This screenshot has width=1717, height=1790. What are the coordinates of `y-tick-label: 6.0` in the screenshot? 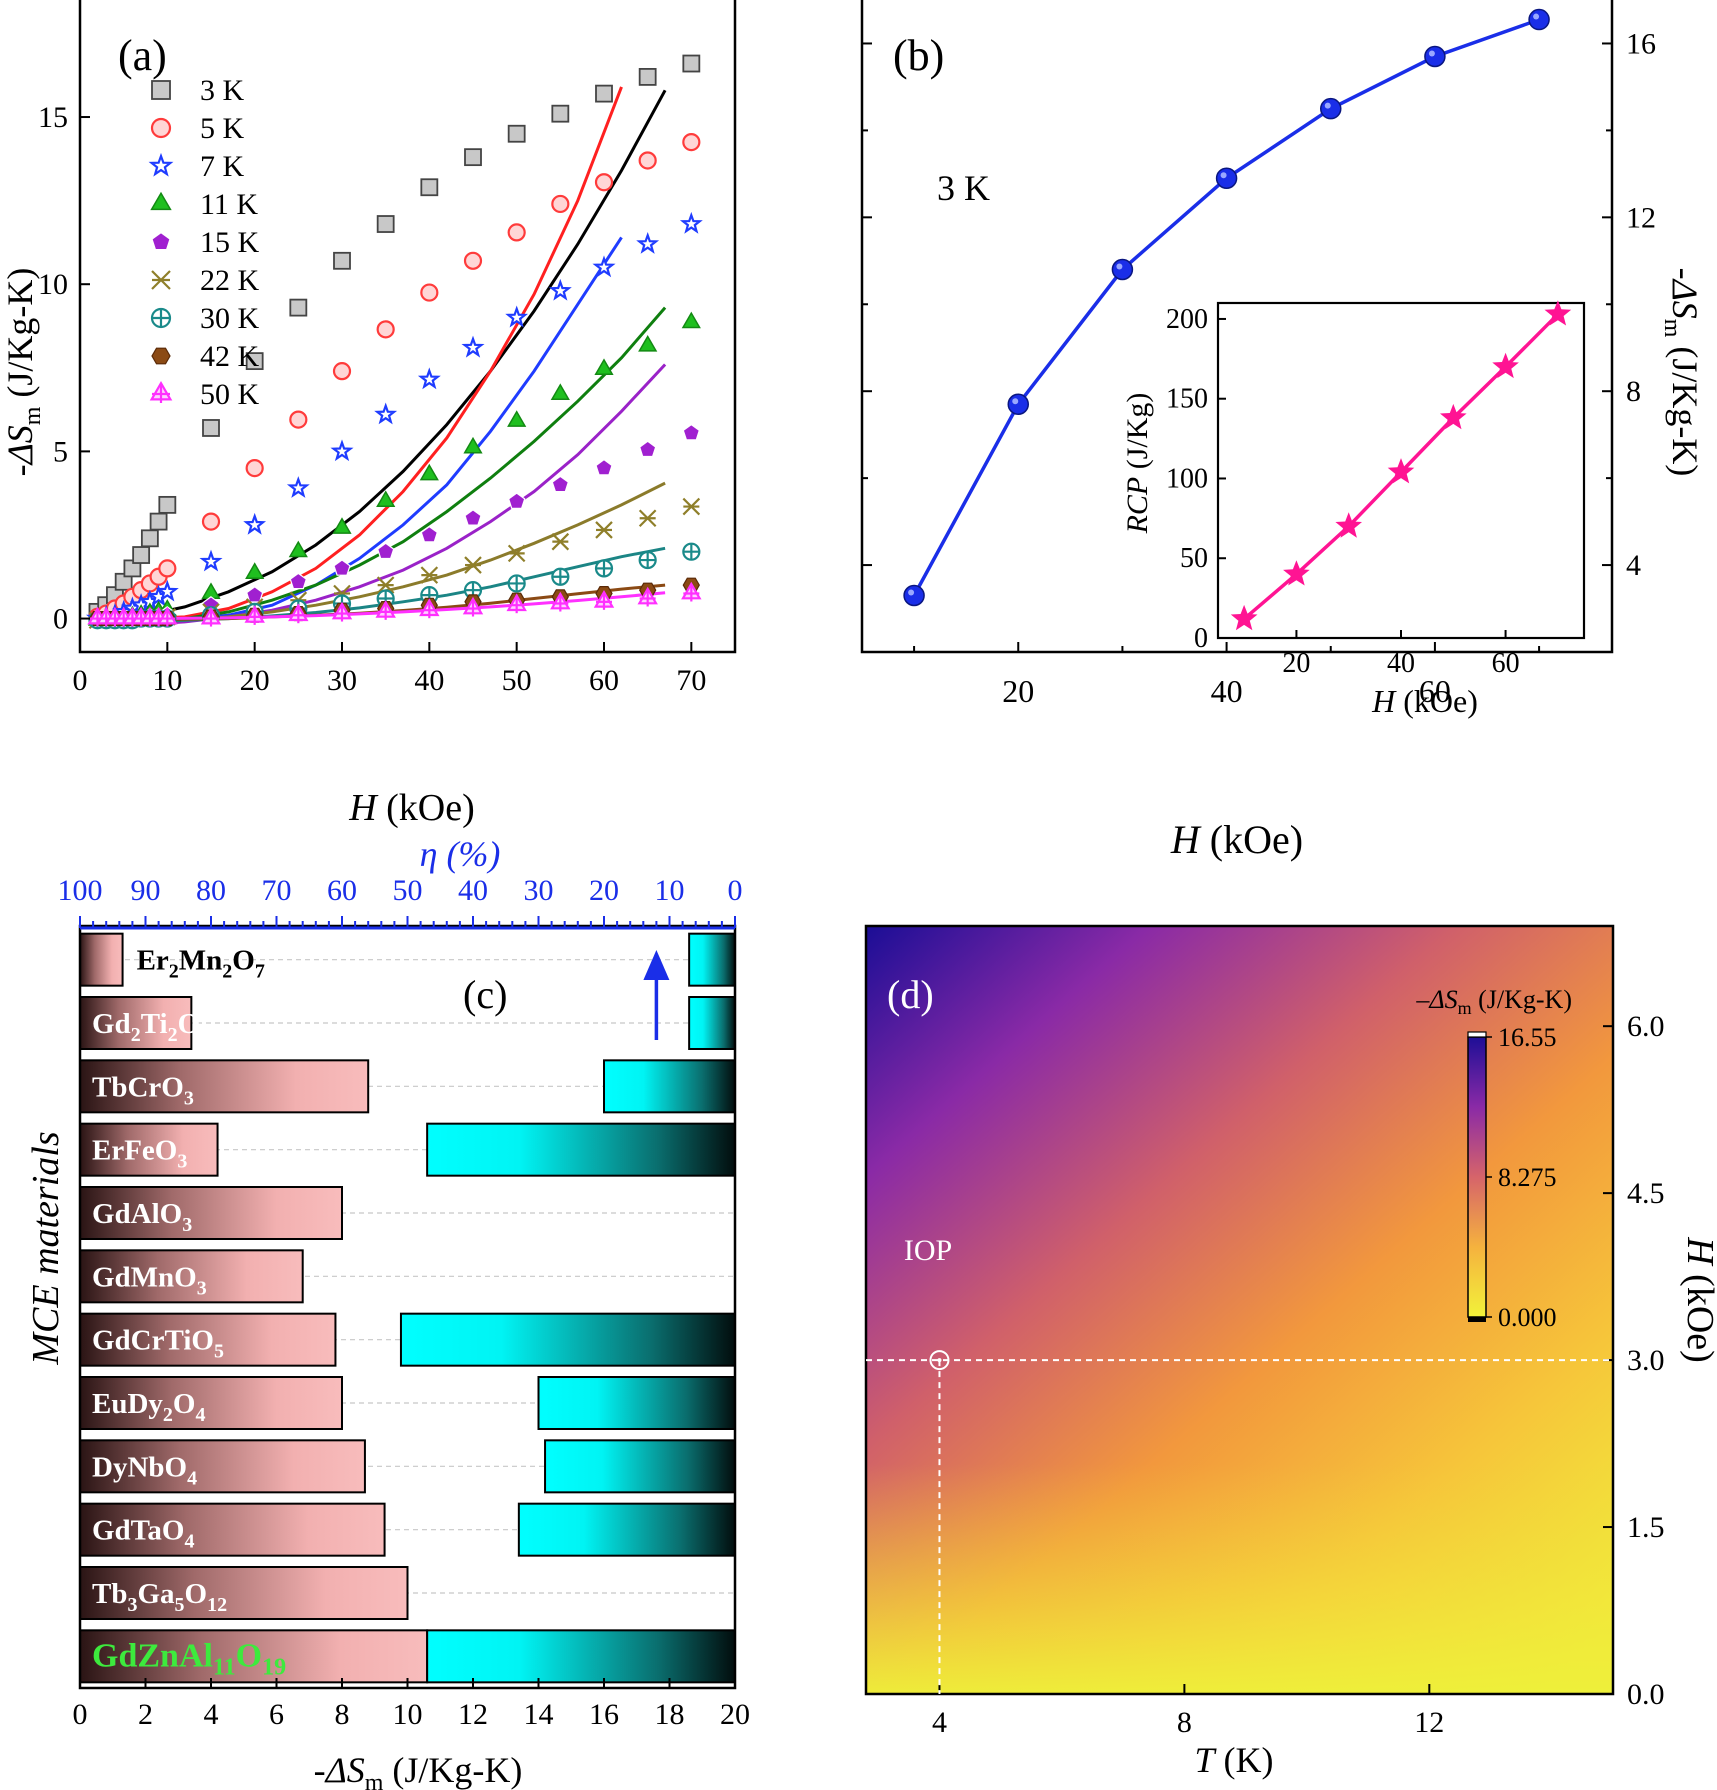 It's located at (1646, 1026).